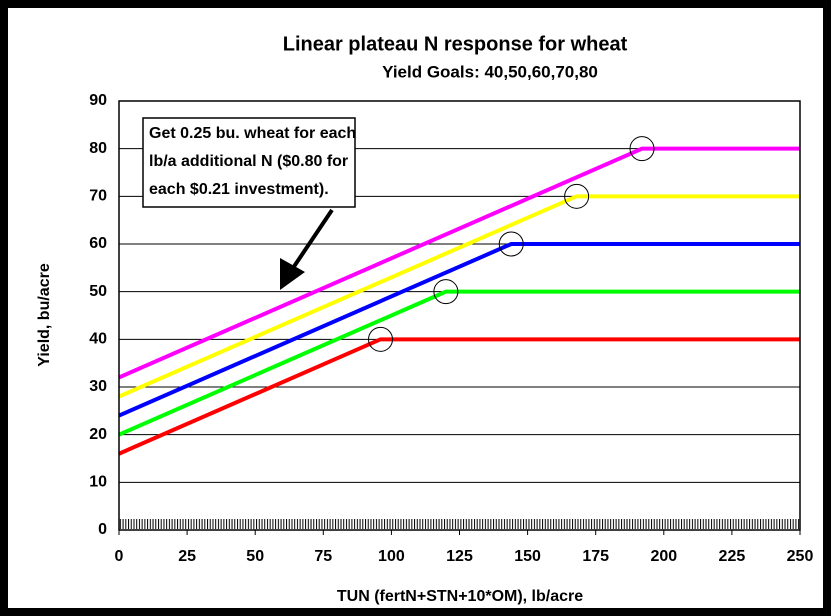 This screenshot has height=616, width=831. I want to click on chart-title: Linear plateau N response for wheat, so click(455, 44).